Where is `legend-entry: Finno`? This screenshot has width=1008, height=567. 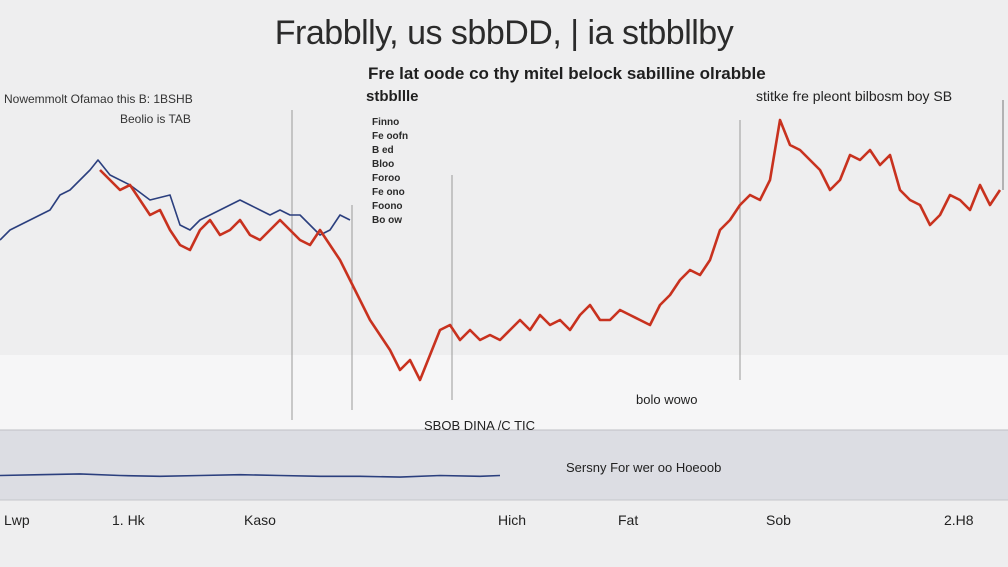
legend-entry: Finno is located at coordinates (386, 122).